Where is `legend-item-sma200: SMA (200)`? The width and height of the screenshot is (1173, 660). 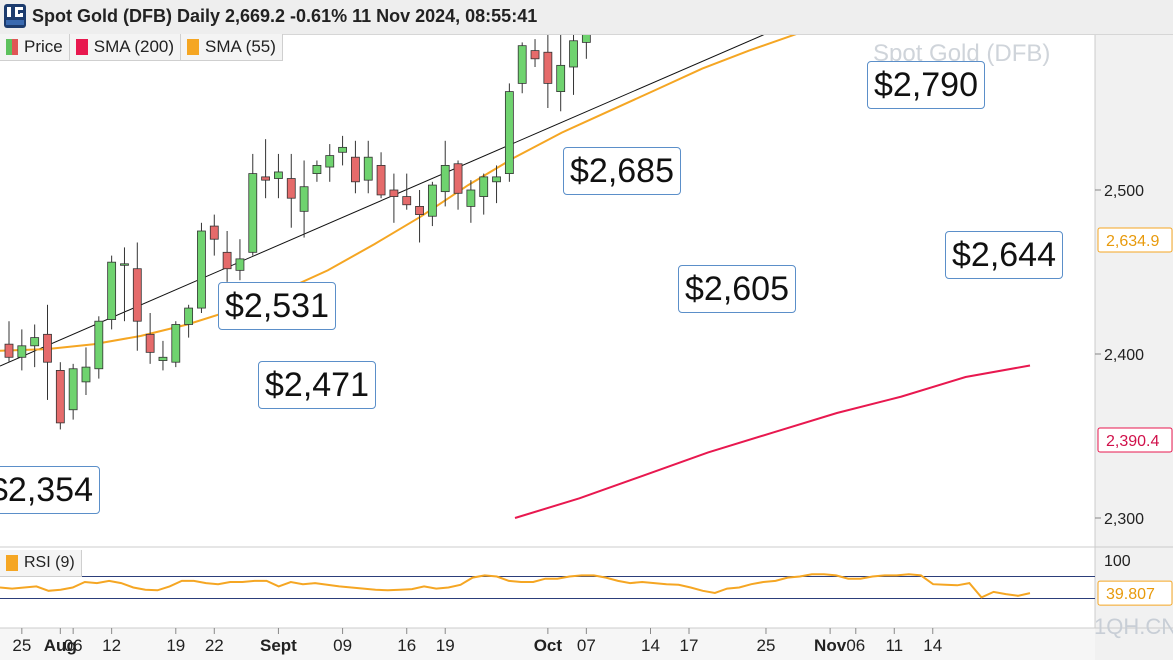 legend-item-sma200: SMA (200) is located at coordinates (126, 47).